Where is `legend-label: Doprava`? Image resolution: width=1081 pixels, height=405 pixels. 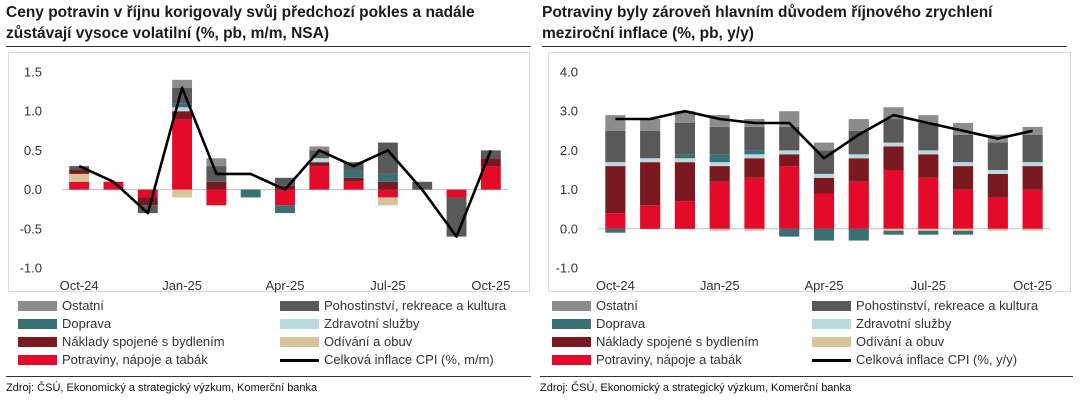
legend-label: Doprava is located at coordinates (621, 323).